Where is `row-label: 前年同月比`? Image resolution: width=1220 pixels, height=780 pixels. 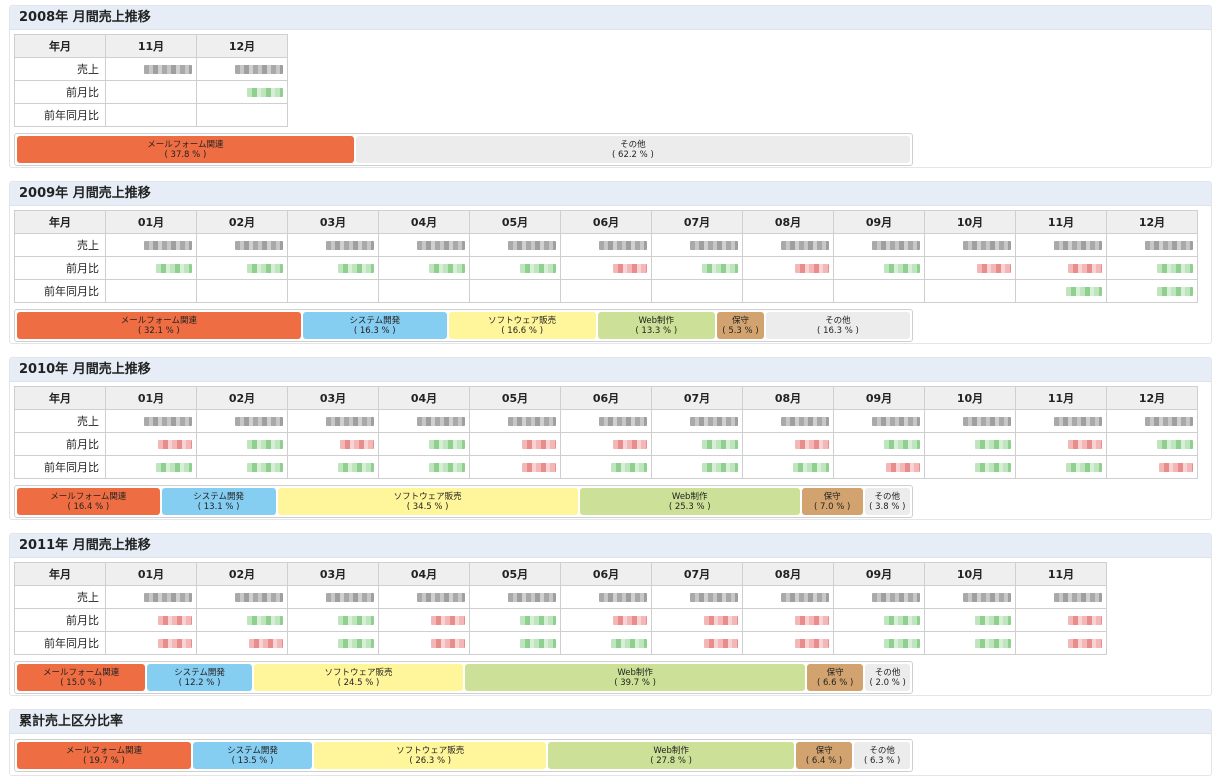 row-label: 前年同月比 is located at coordinates (60, 291).